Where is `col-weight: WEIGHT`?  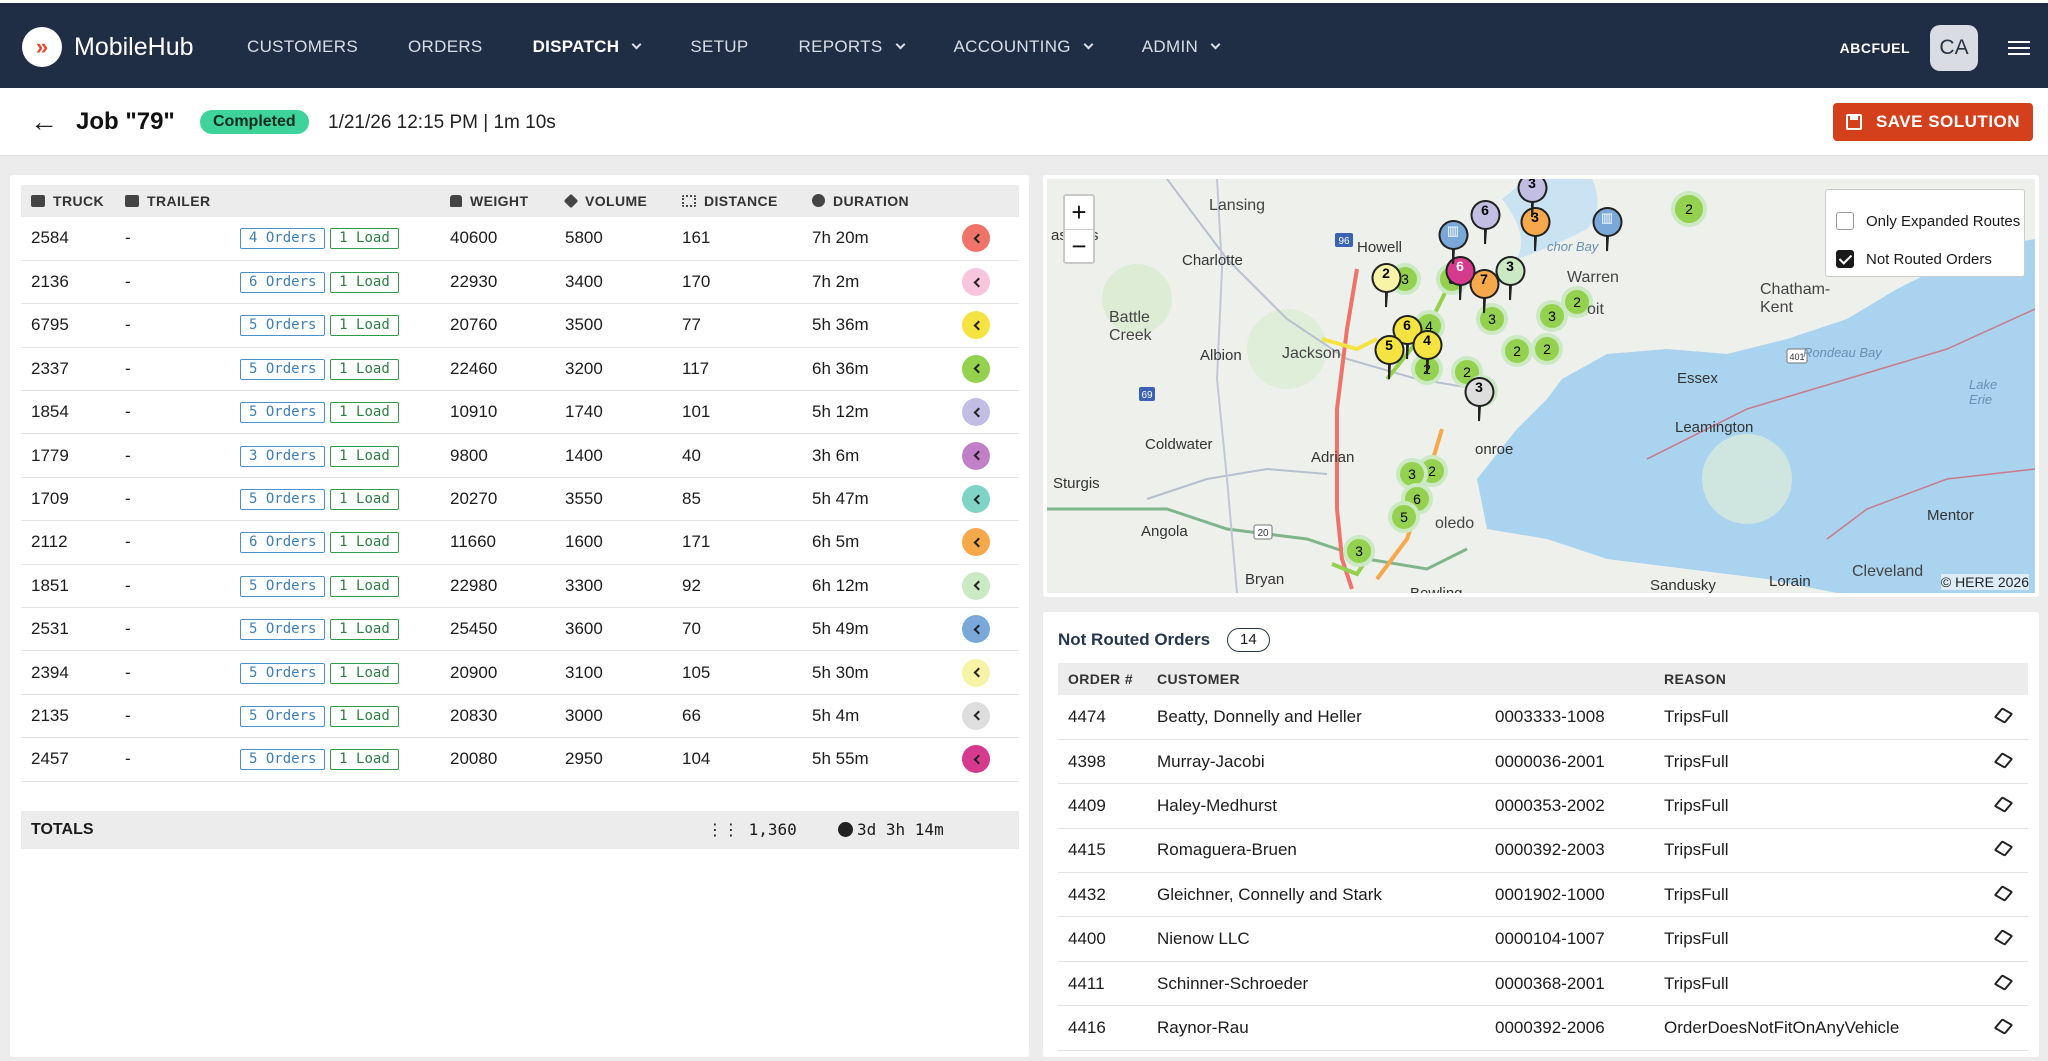
col-weight: WEIGHT is located at coordinates (507, 201).